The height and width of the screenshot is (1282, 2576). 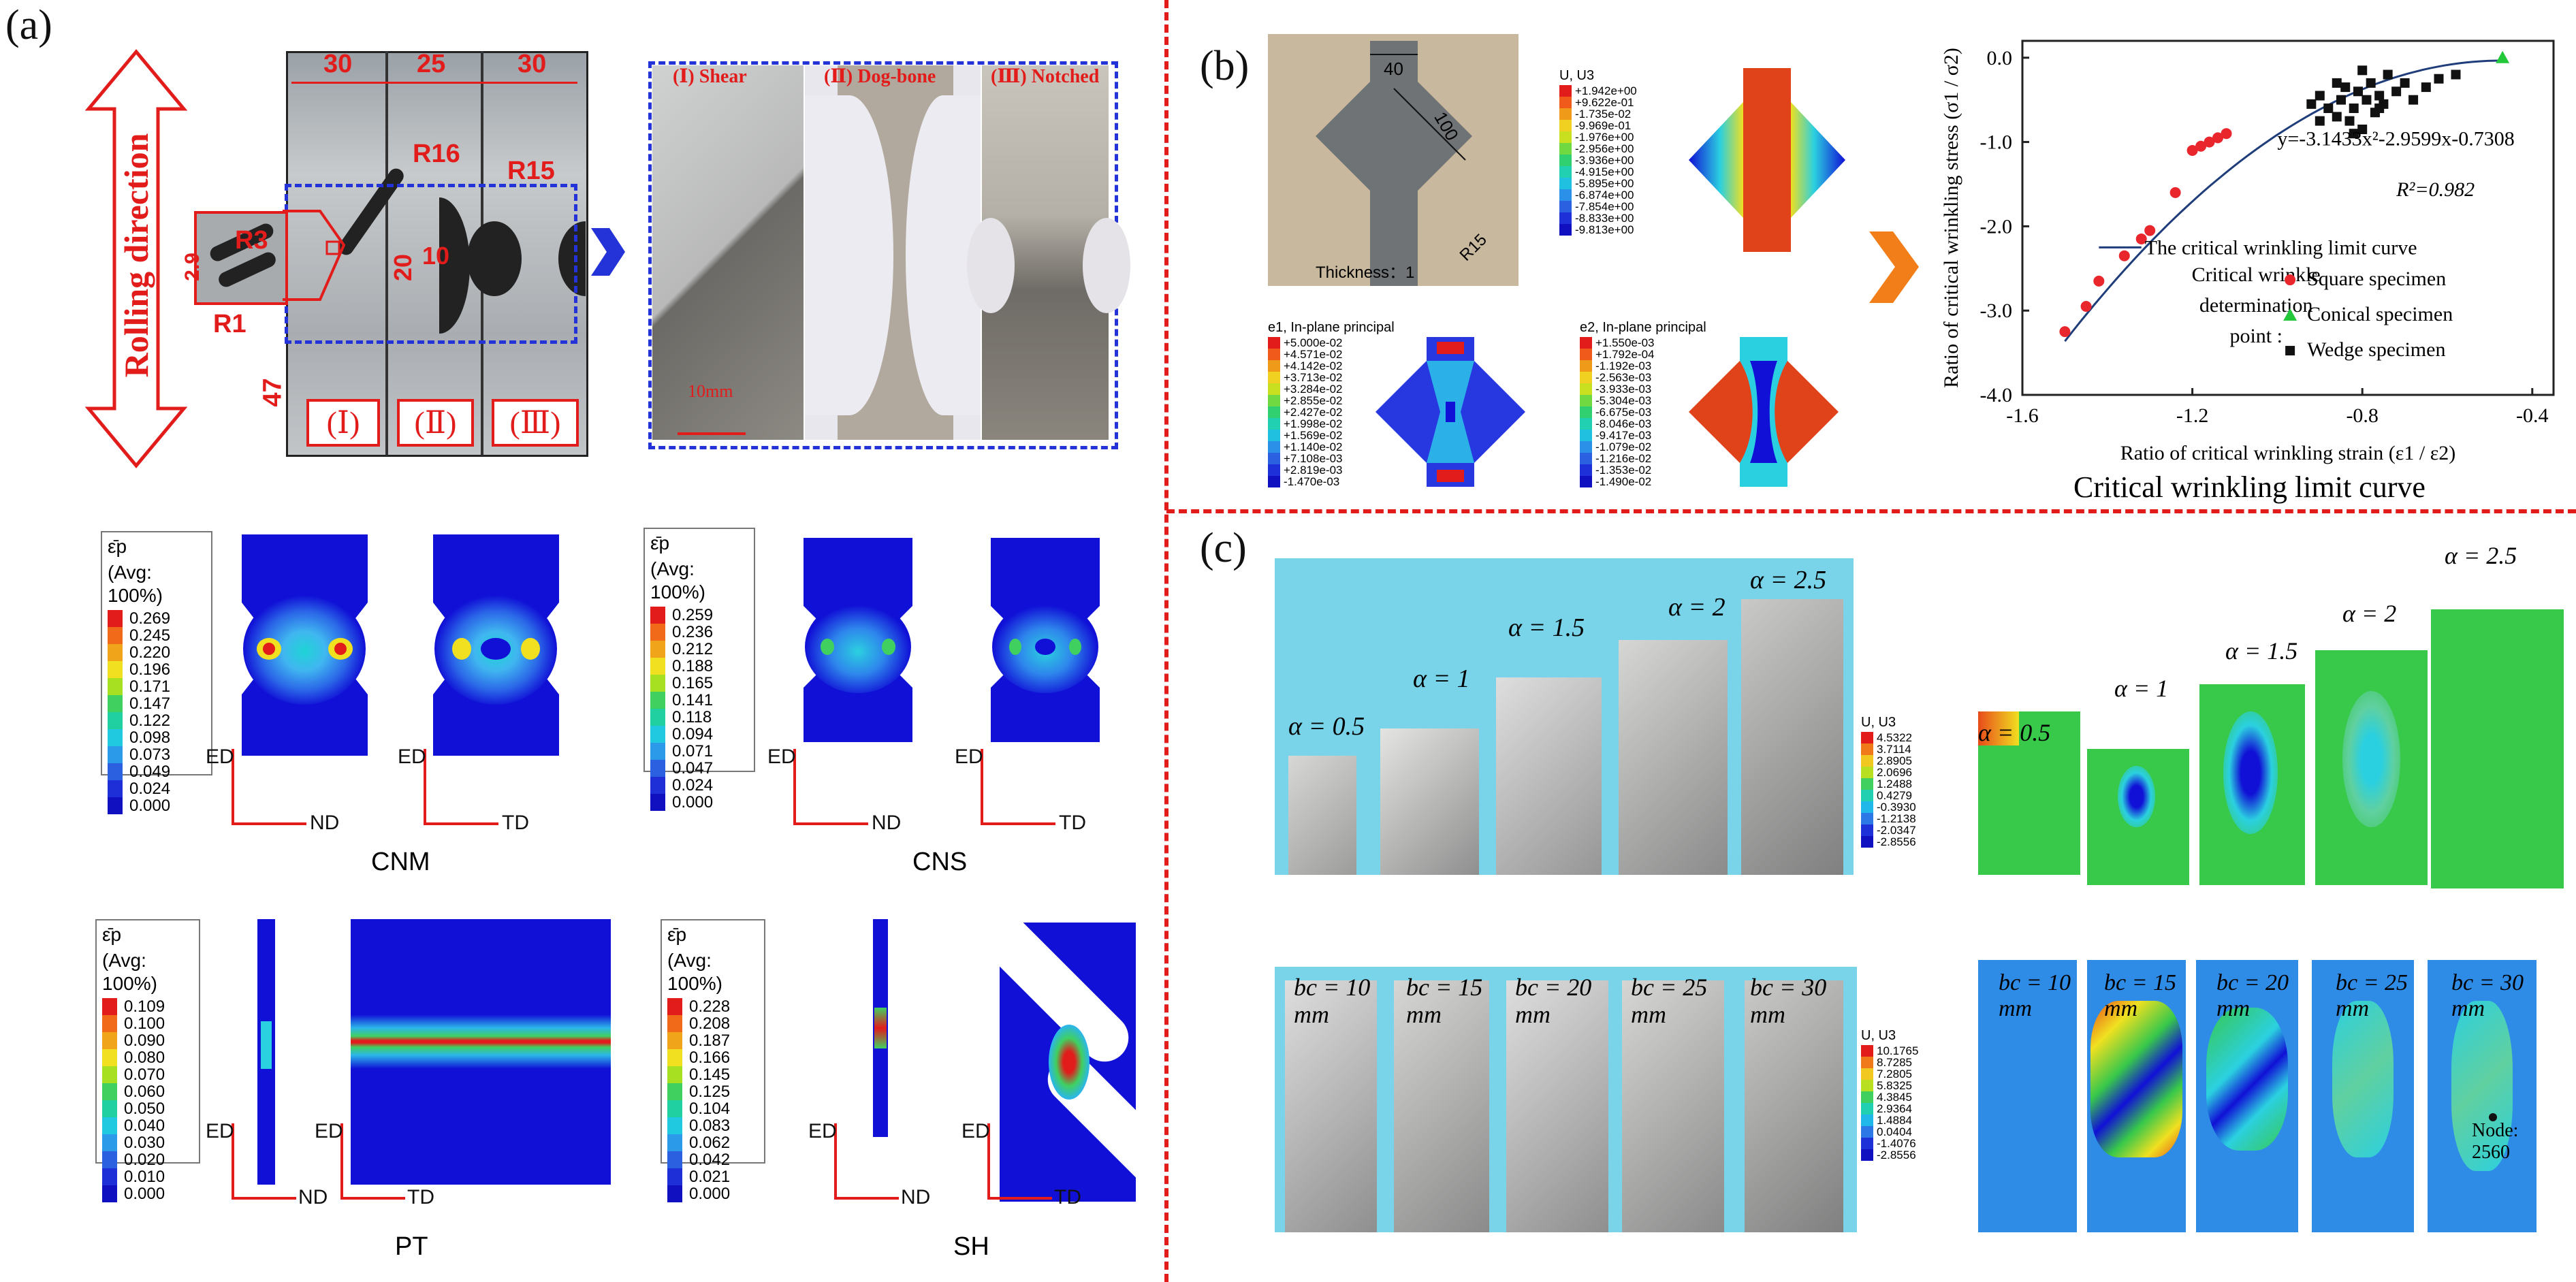 What do you see at coordinates (713, 1126) in the screenshot?
I see `legend-row: 0.083` at bounding box center [713, 1126].